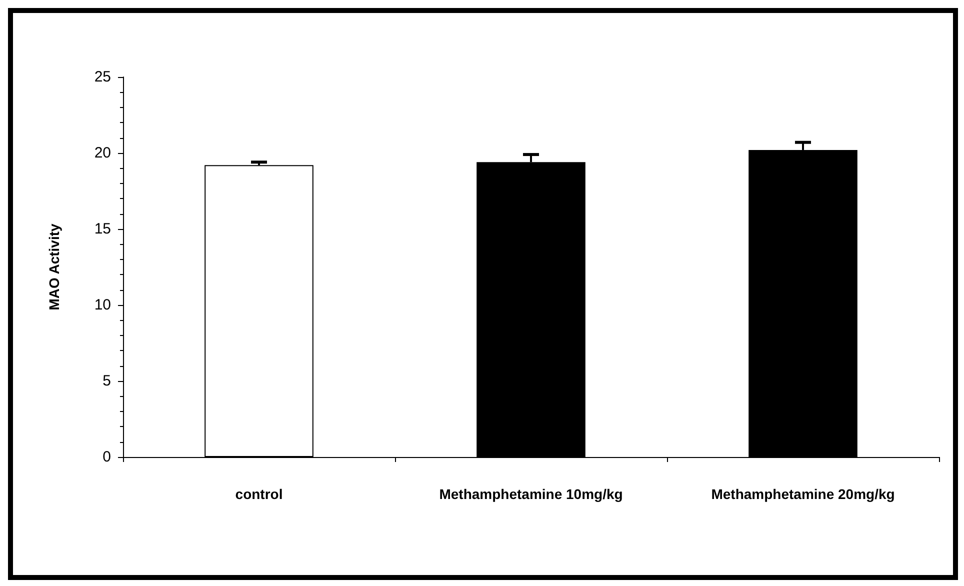 The height and width of the screenshot is (586, 964). Describe the element at coordinates (106, 457) in the screenshot. I see `y-tick-label: 0` at that location.